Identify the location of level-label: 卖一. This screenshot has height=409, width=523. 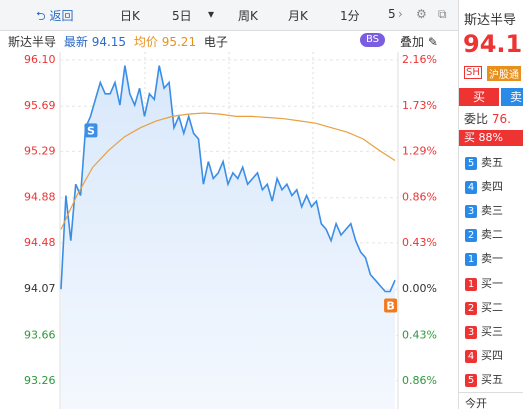
(492, 258).